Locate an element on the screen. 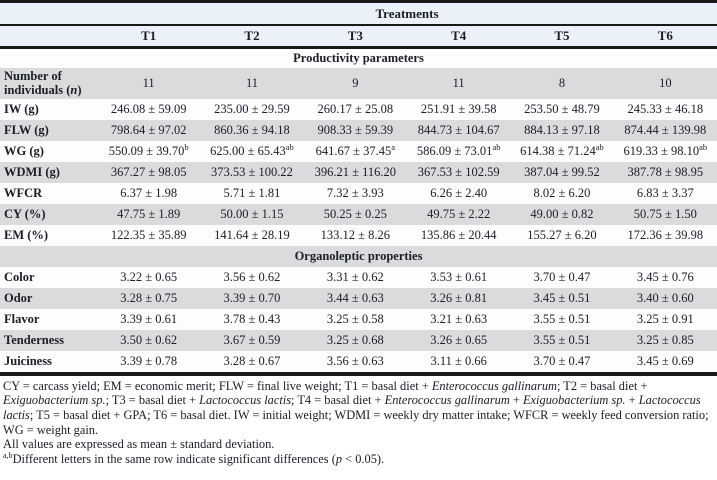 The width and height of the screenshot is (717, 480). section-header-row: Organoleptic properties is located at coordinates (358, 256).